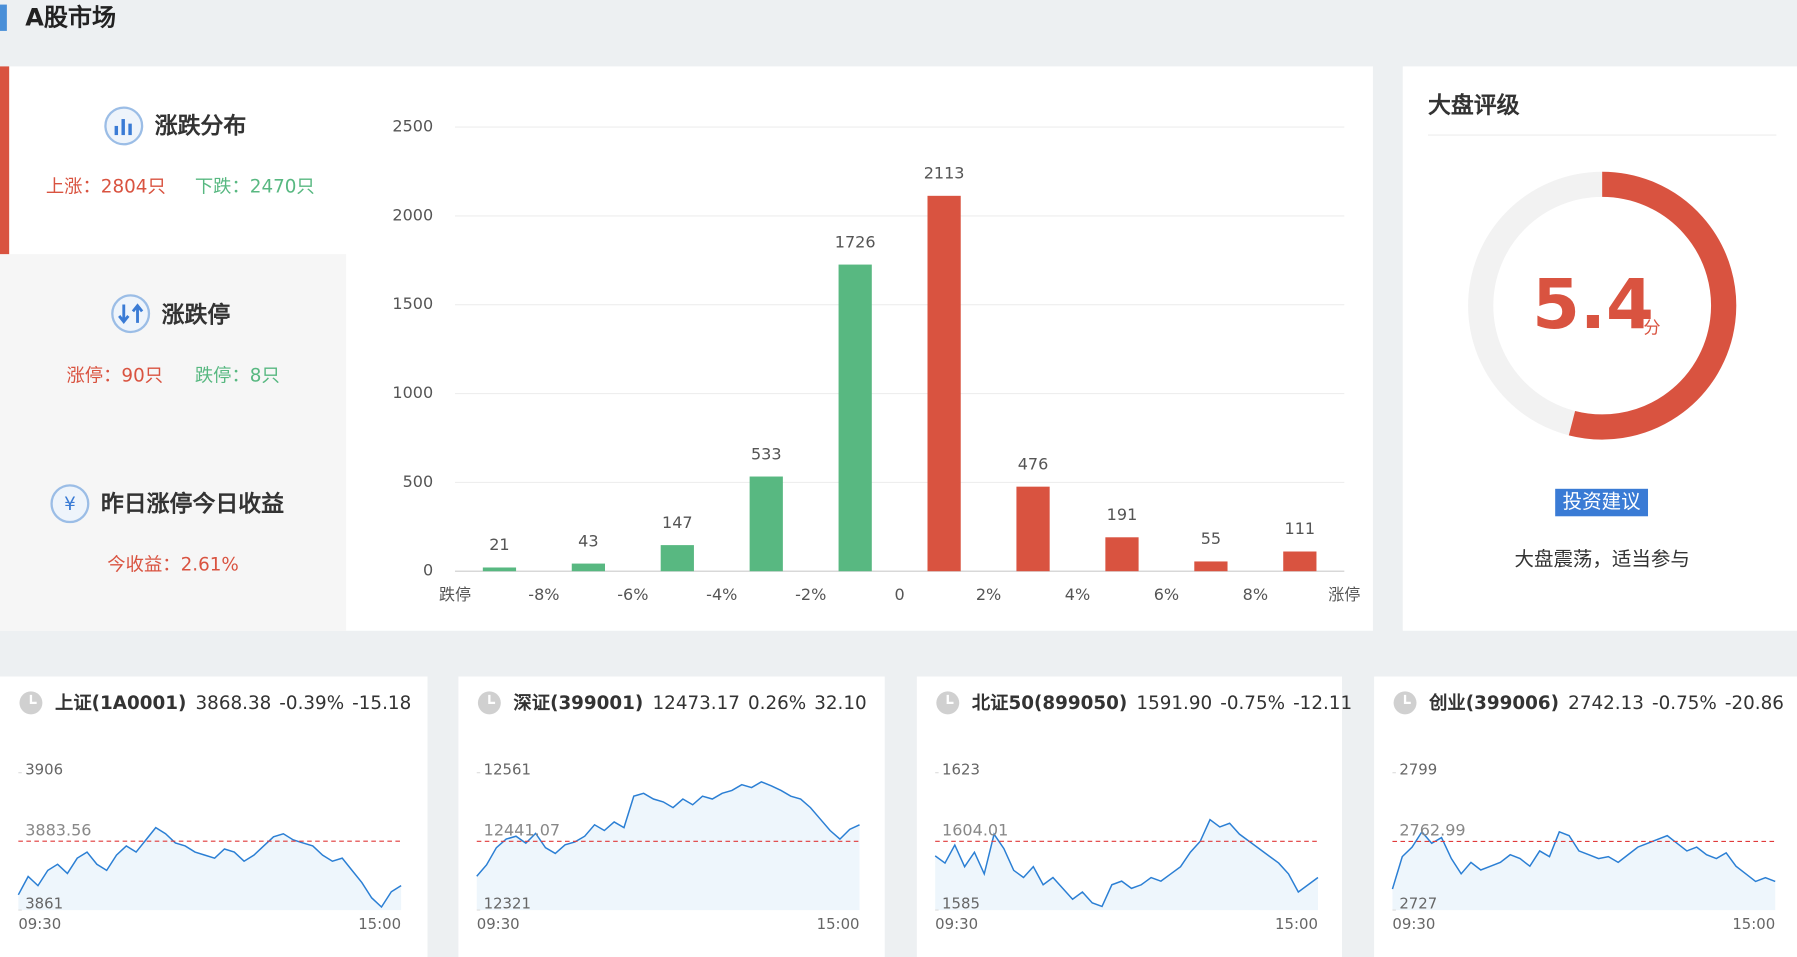  I want to click on x-tick-label: -6%, so click(632, 594).